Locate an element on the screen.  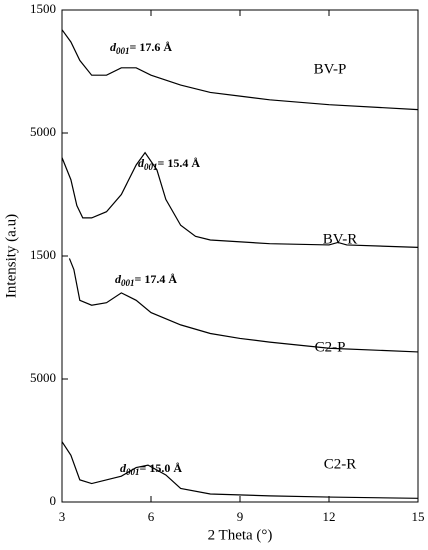
x-tick-label: 9 is located at coordinates (240, 516).